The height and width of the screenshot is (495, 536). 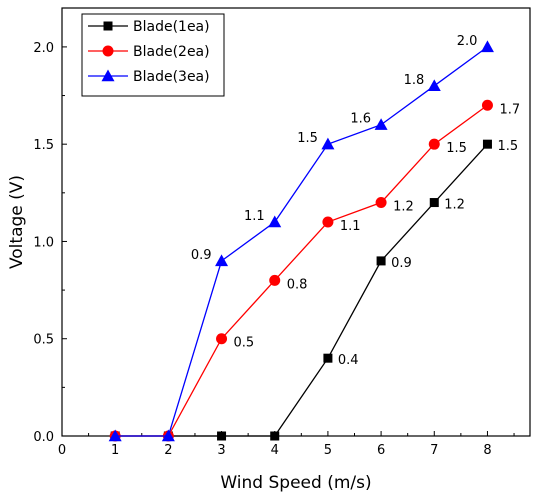 I want to click on x-axis-ticks: 0 1 2 3 4 5 6 7 8, so click(x=286, y=444).